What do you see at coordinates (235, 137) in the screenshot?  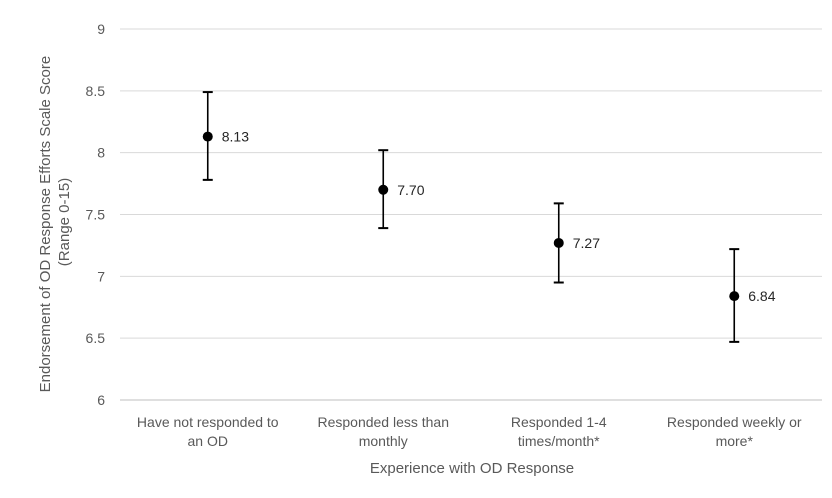 I see `data-label: 8.13` at bounding box center [235, 137].